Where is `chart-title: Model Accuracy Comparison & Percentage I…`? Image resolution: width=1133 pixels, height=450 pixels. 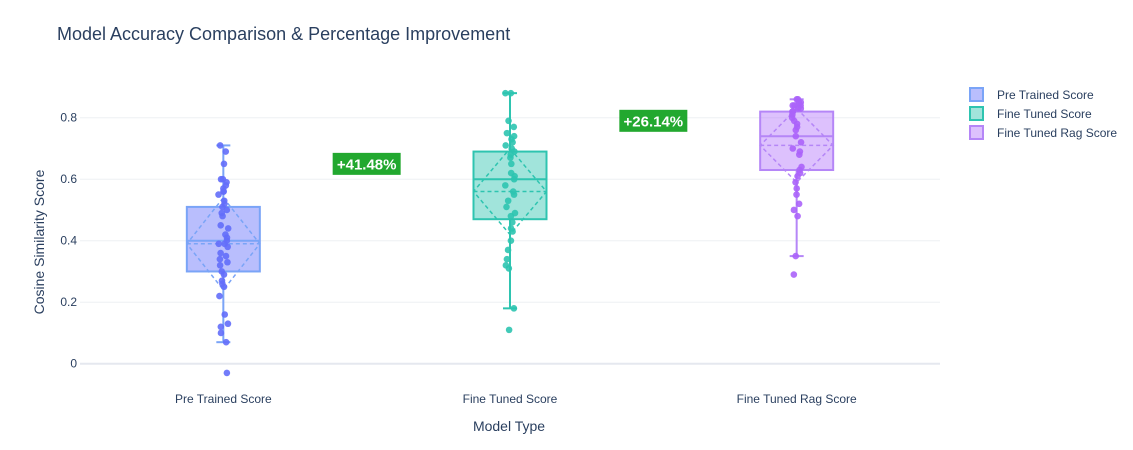 chart-title: Model Accuracy Comparison & Percentage I… is located at coordinates (283, 34).